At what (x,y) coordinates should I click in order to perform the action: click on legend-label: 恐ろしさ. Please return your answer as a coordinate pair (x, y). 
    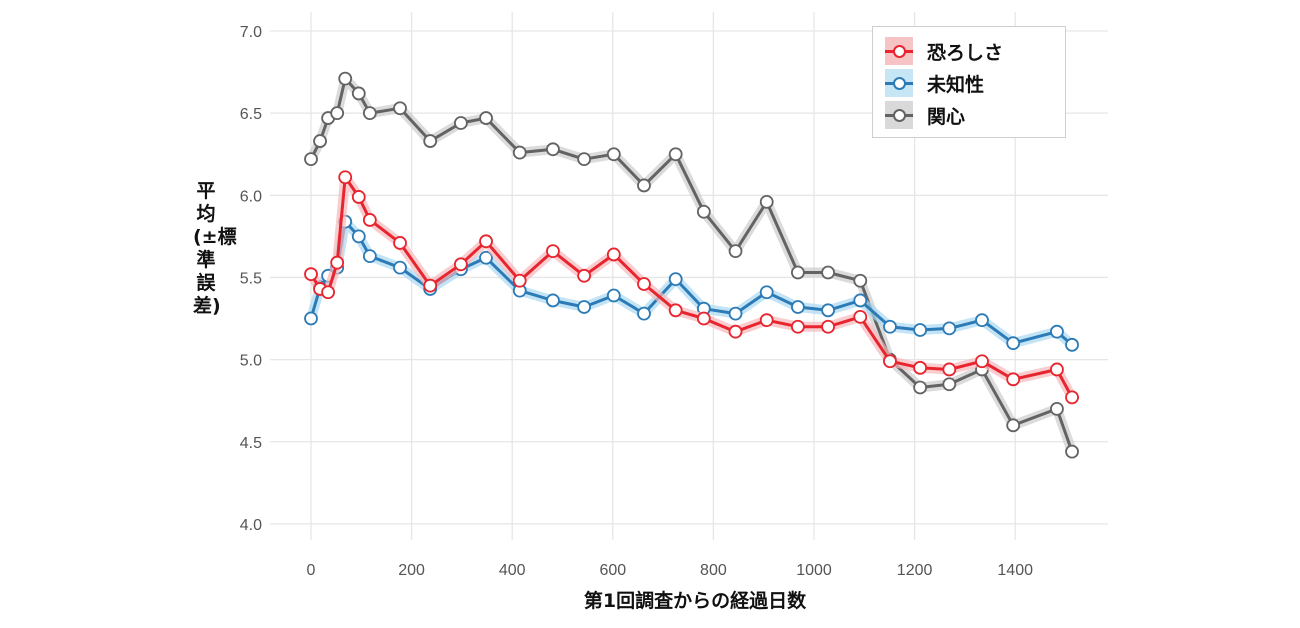
    Looking at the image, I should click on (965, 52).